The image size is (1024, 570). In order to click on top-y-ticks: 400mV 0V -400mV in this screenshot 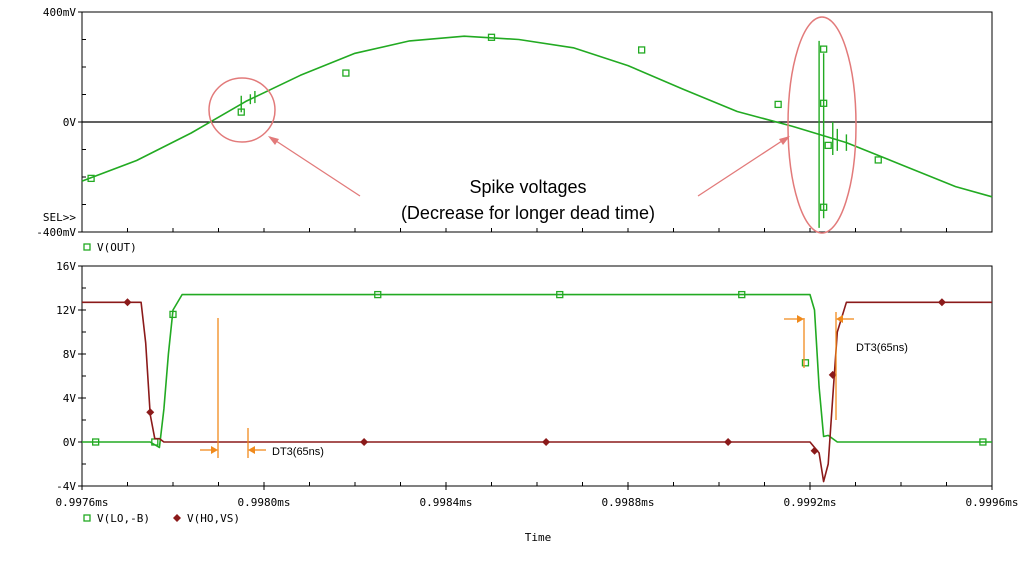, I will do `click(59, 122)`.